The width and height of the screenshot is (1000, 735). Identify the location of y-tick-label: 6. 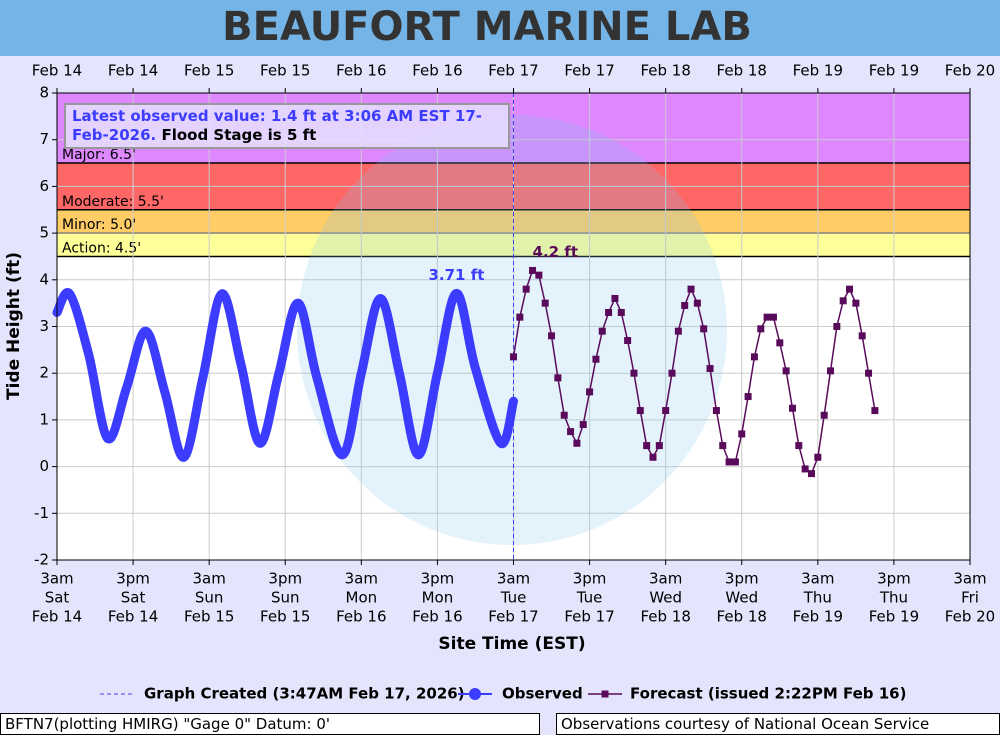
(44, 186).